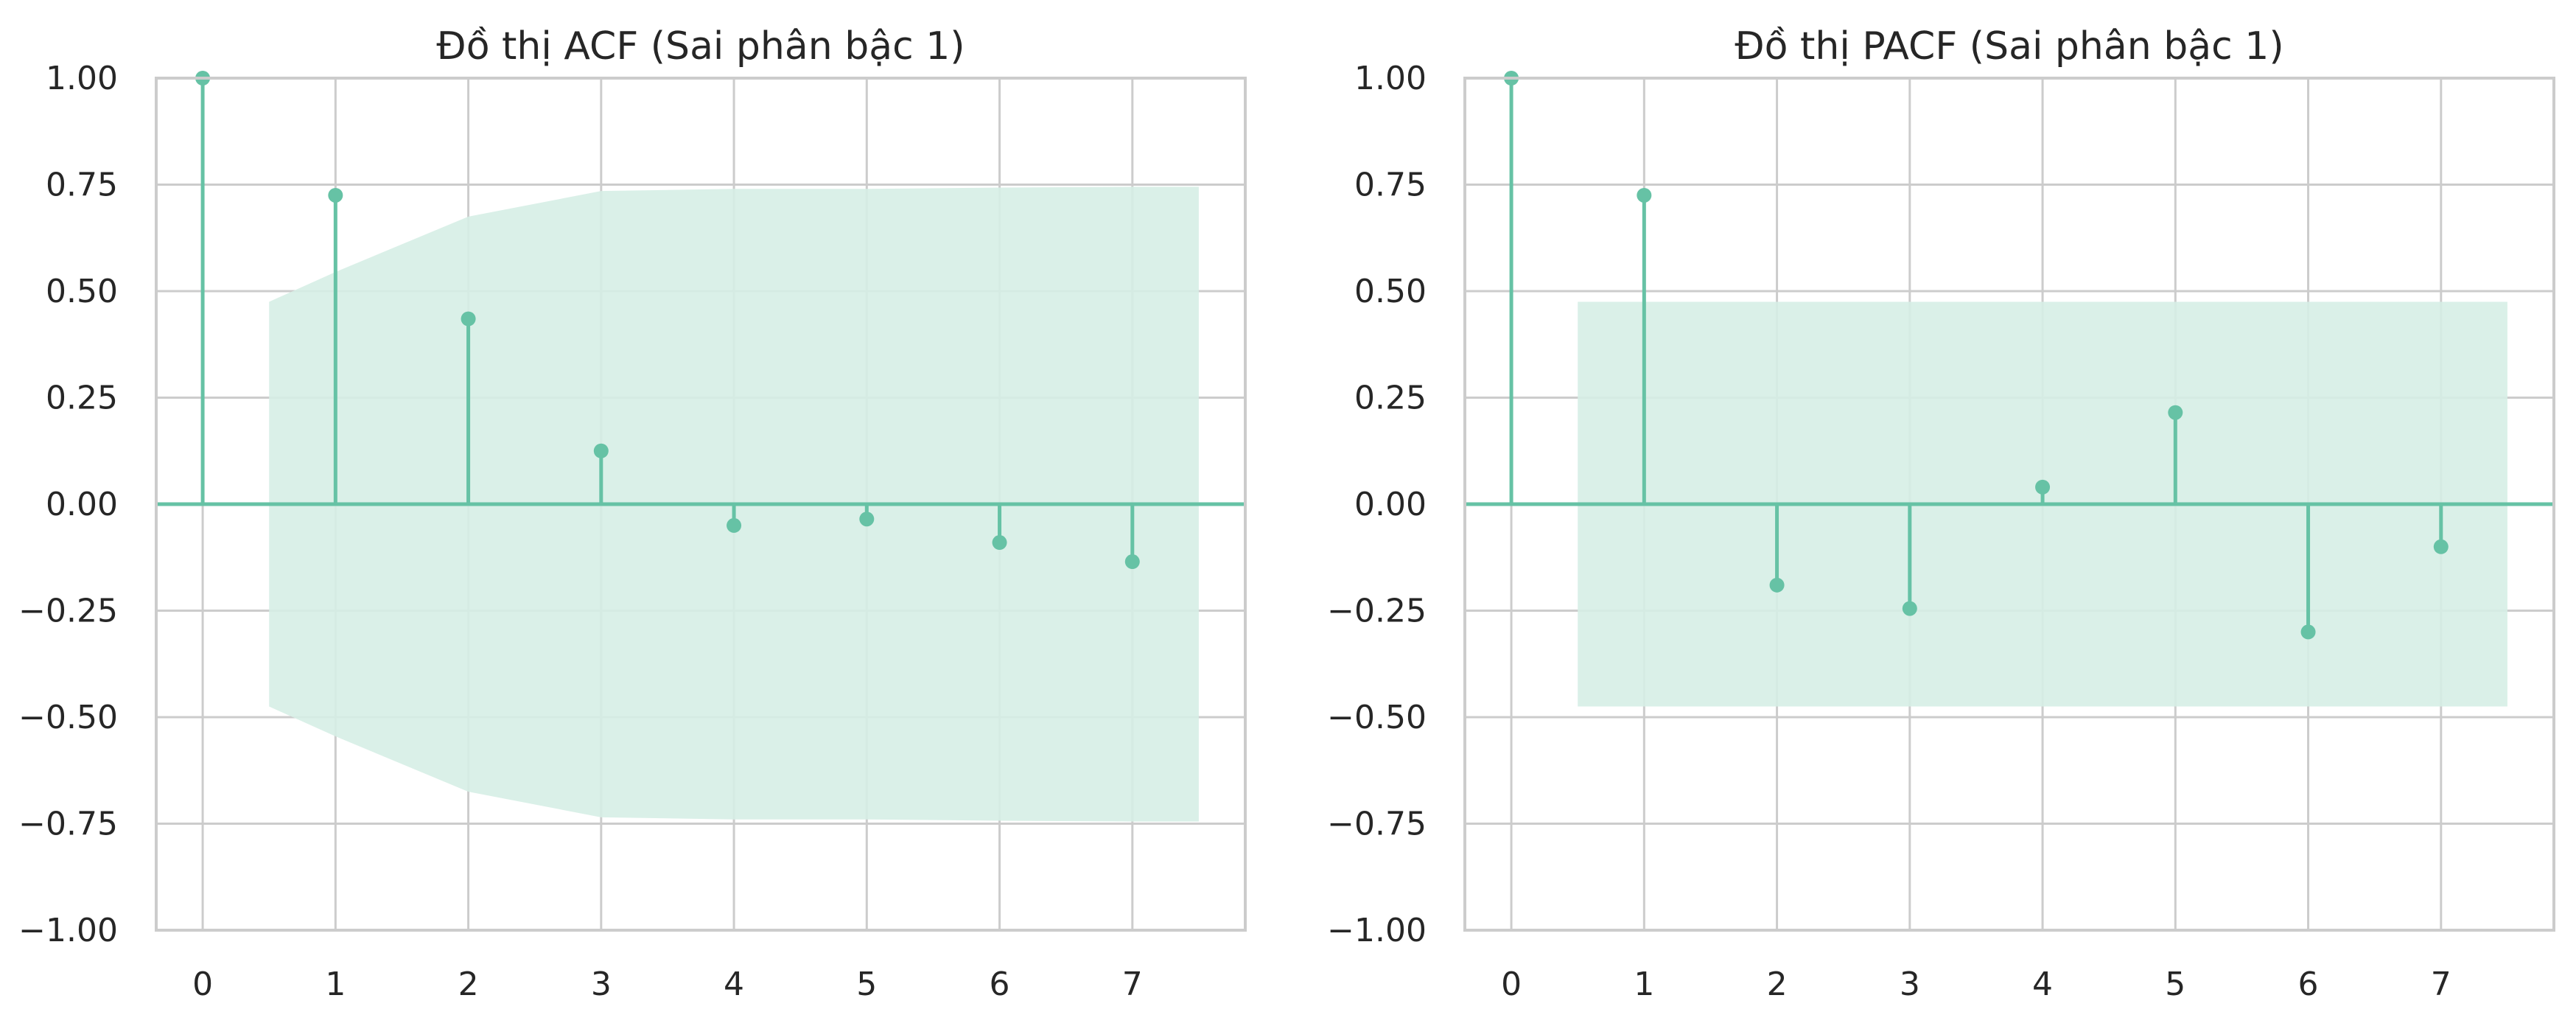 The image size is (2576, 1026). I want to click on acf-xtick-label-1: 1, so click(335, 984).